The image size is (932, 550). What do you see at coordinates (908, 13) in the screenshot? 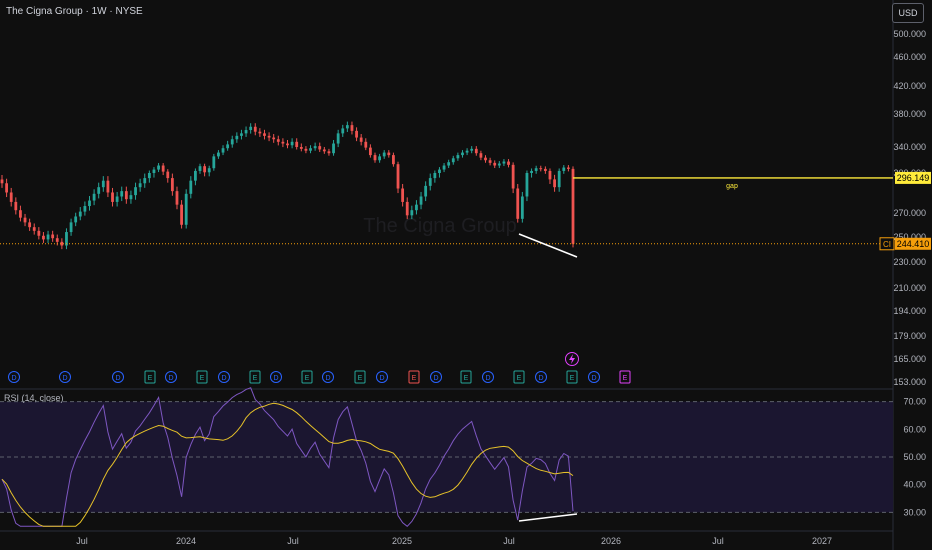
I see `currency-button: USD` at bounding box center [908, 13].